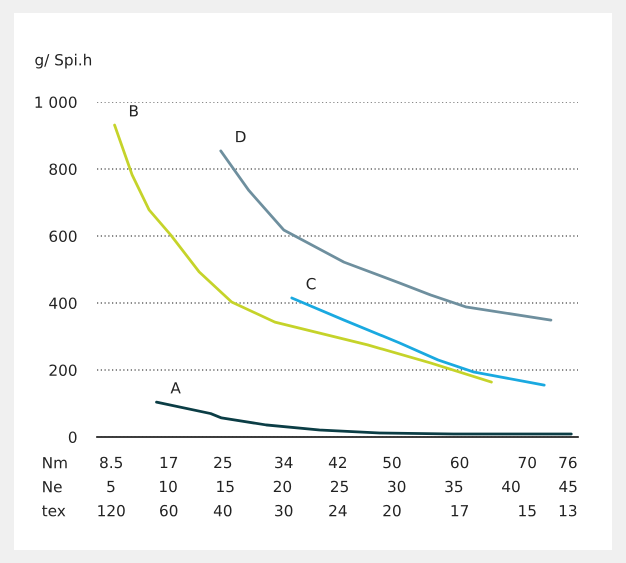  Describe the element at coordinates (111, 462) in the screenshot. I see `x-tick-label: 8.5` at that location.